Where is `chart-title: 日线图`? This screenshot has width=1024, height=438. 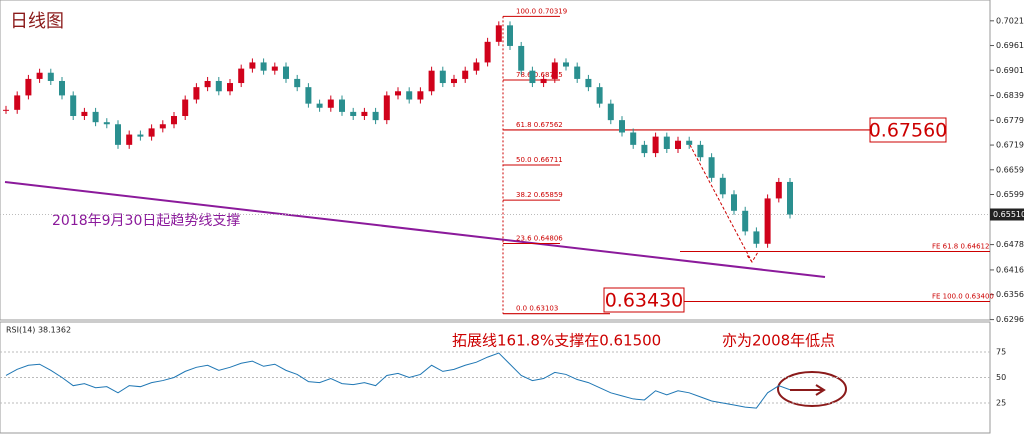 chart-title: 日线图 is located at coordinates (37, 21).